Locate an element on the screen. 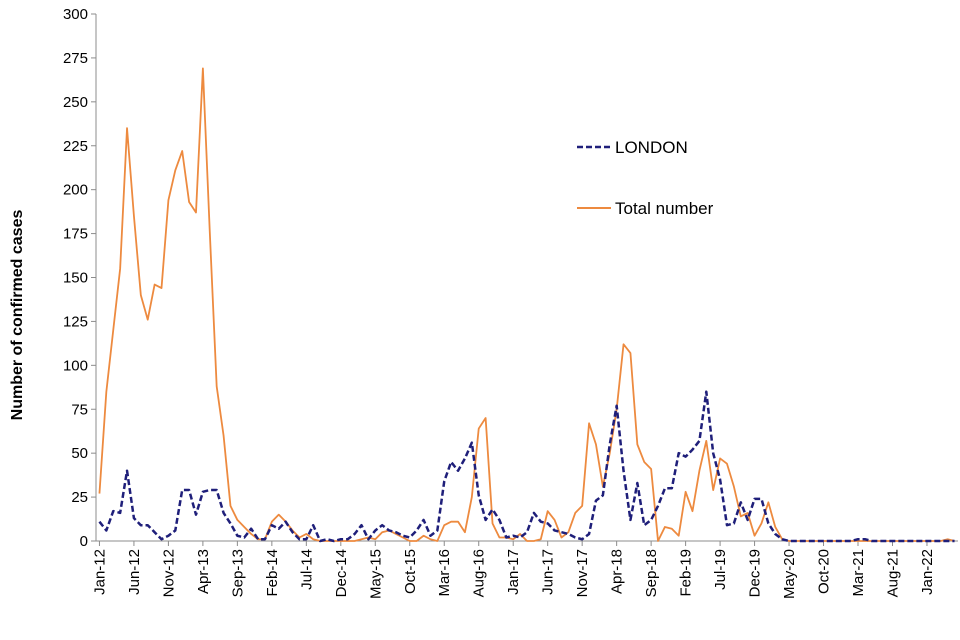 The image size is (960, 640). y-axis-title: Number of confirmed cases is located at coordinates (17, 315).